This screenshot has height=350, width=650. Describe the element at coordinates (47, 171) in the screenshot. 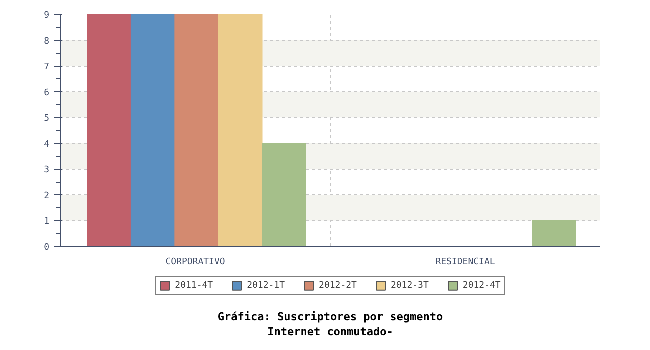

I see `y-tick-label: 3` at that location.